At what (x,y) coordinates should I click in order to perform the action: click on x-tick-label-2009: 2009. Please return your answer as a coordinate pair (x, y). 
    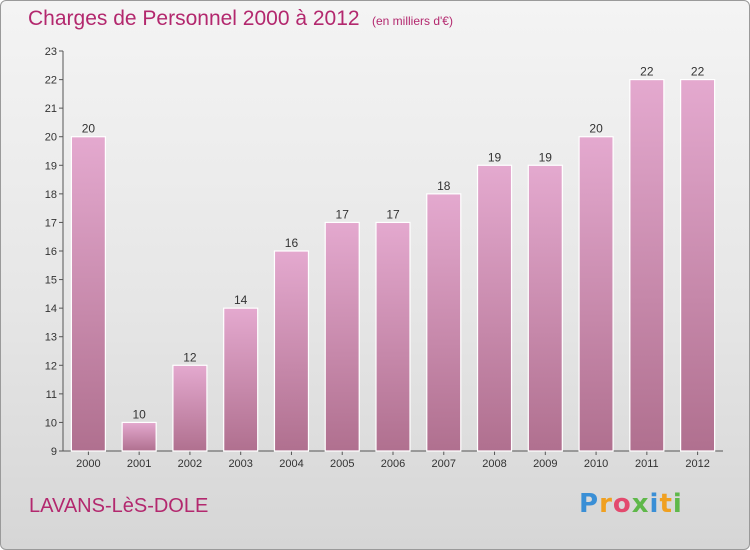
    Looking at the image, I should click on (545, 464).